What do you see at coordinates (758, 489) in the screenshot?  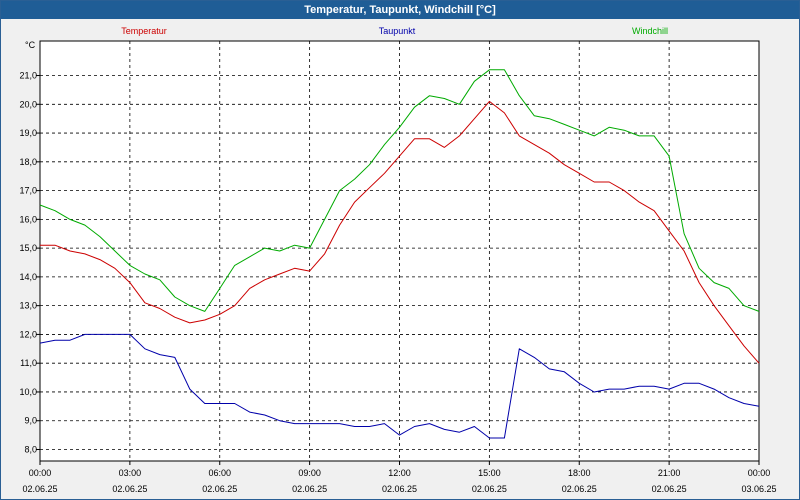 I see `x-tick-date-label: 03.06.25` at bounding box center [758, 489].